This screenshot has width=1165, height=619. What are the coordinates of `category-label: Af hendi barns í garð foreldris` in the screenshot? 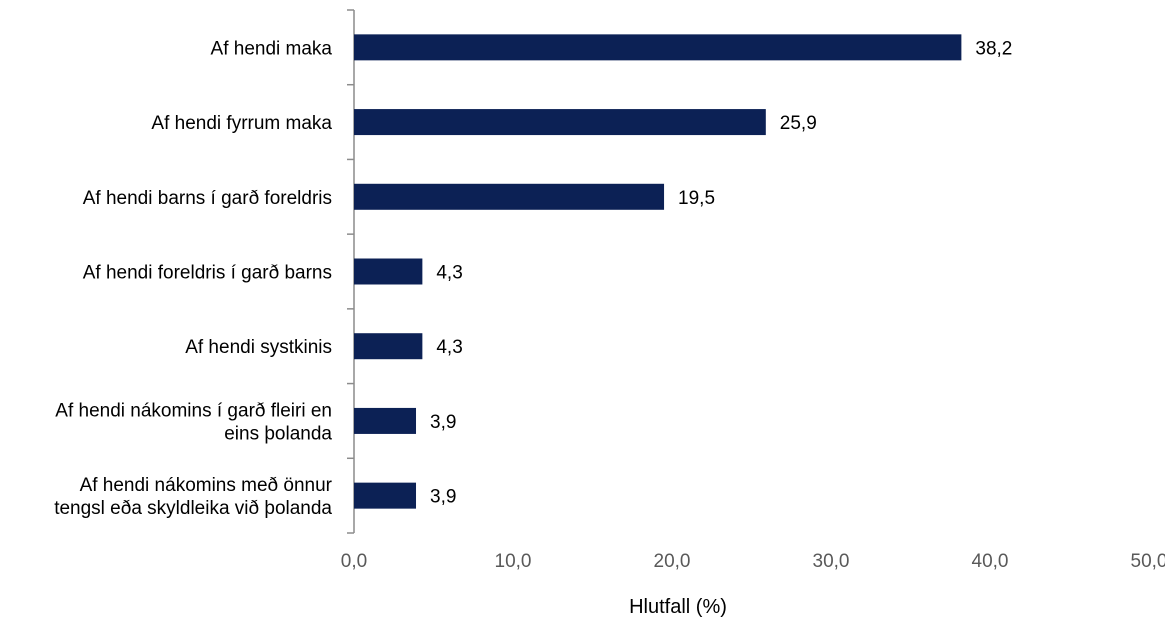 It's located at (207, 198).